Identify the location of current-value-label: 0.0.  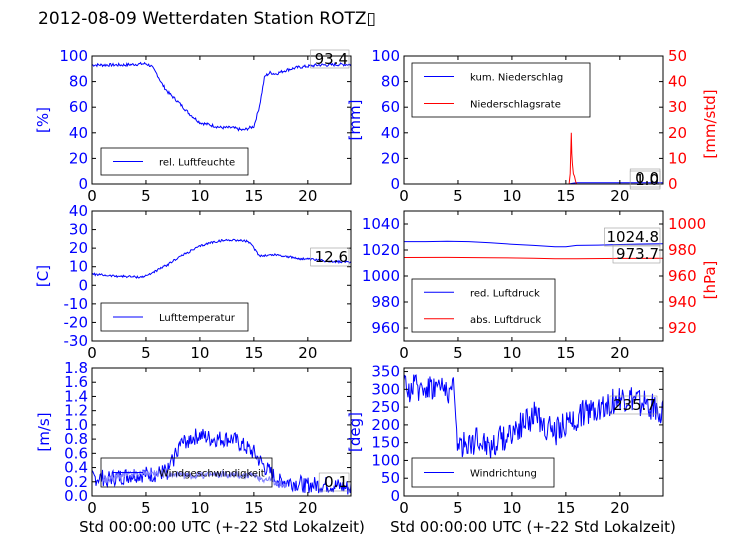
(647, 178).